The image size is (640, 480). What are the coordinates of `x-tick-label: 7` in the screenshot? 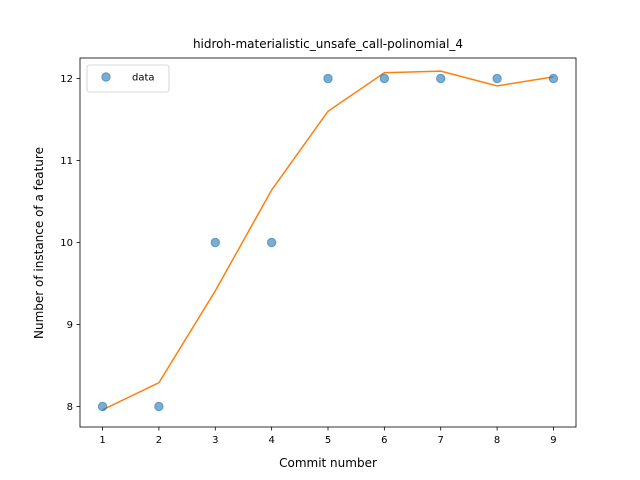 It's located at (441, 440).